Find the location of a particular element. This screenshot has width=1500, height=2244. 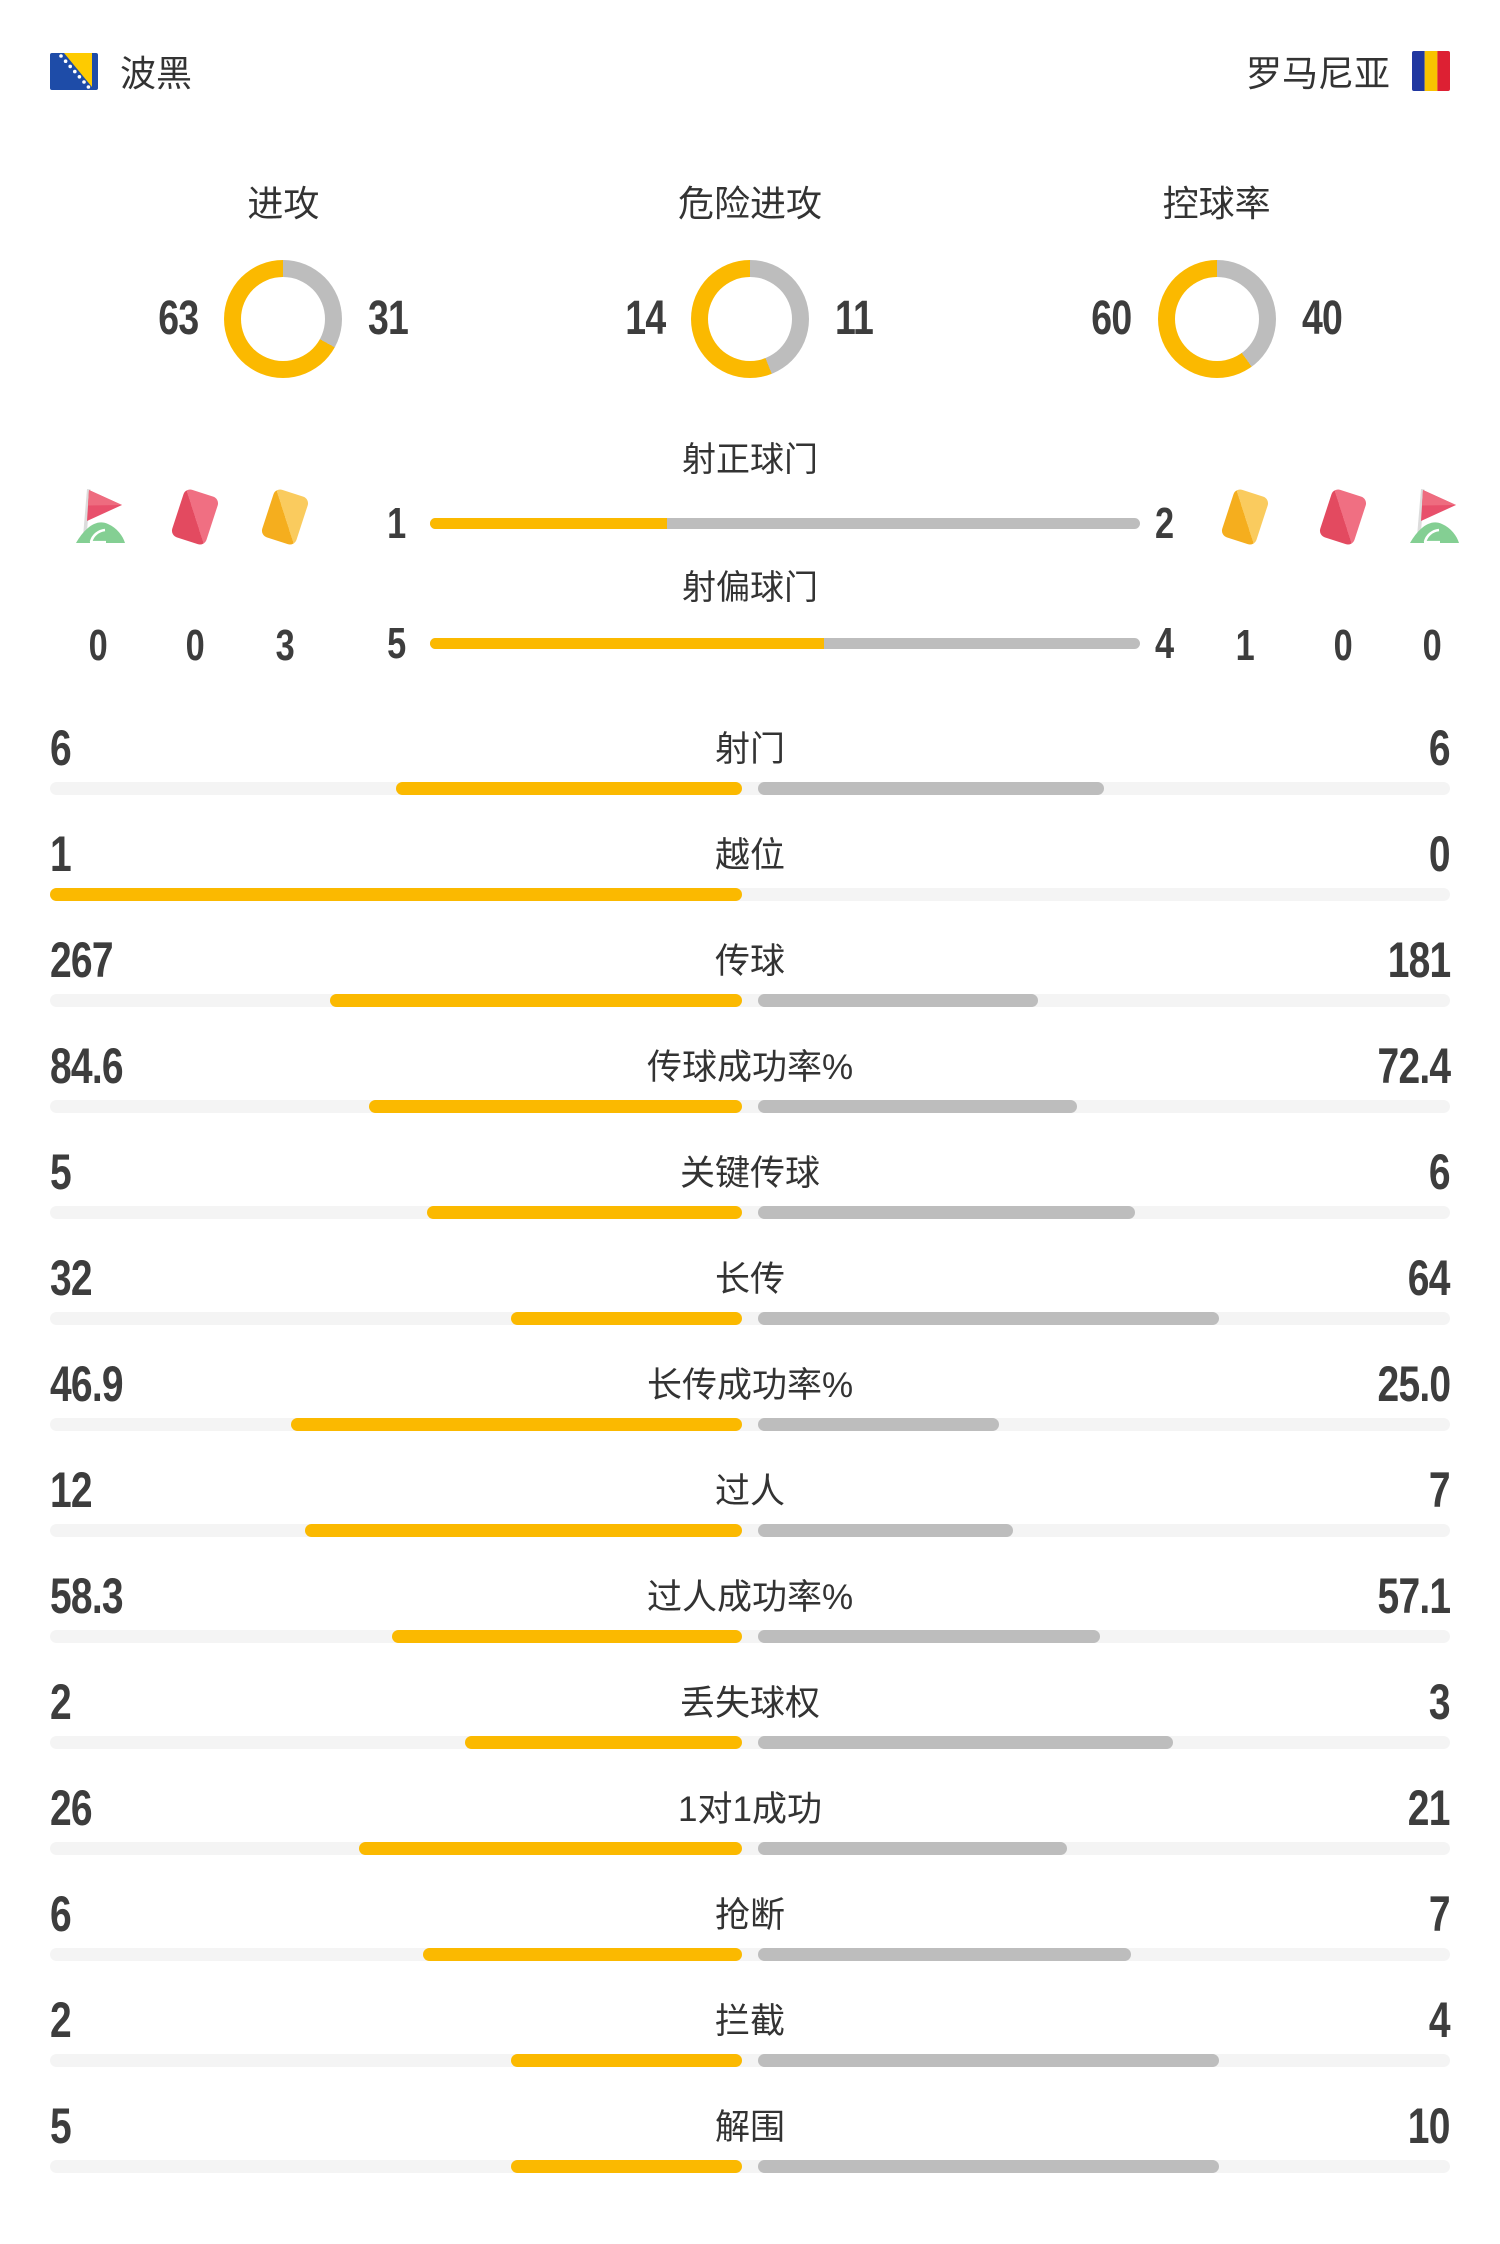

away-yellow-cards-count: 1 is located at coordinates (1245, 645).